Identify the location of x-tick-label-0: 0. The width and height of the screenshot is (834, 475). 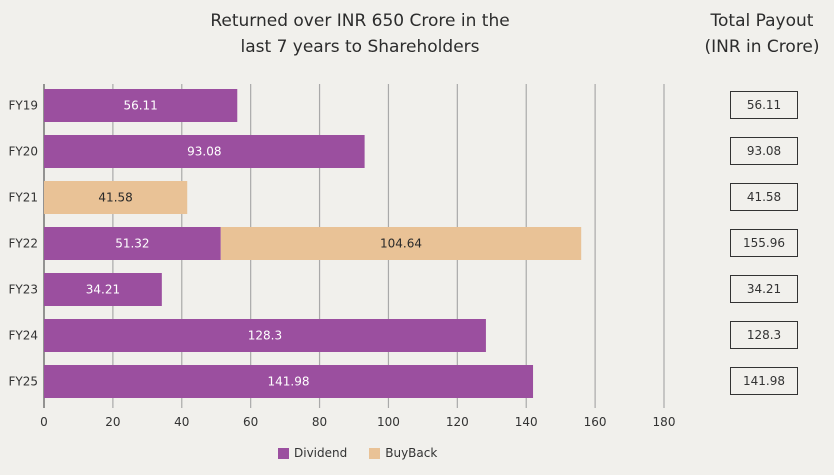
(44, 422).